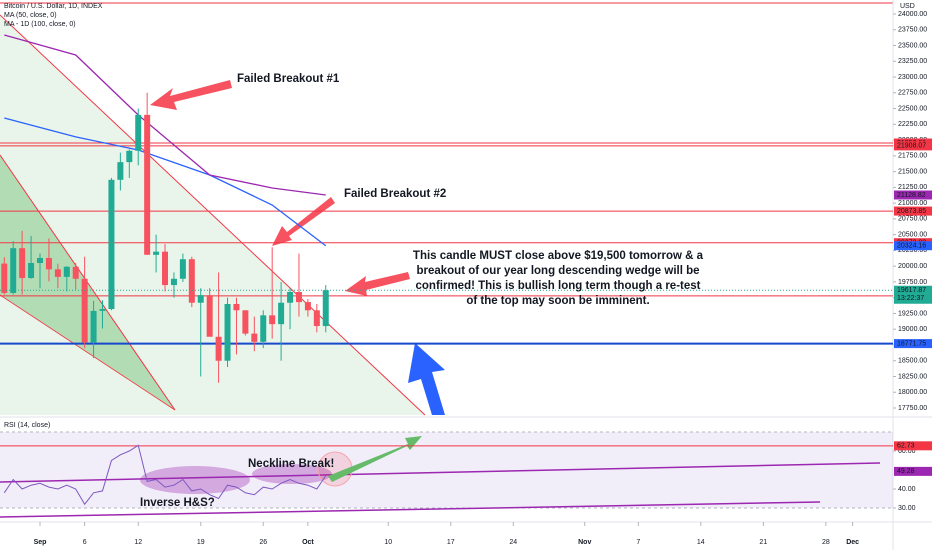 This screenshot has height=550, width=932. I want to click on price-tag-label: 20324.16, so click(911, 246).